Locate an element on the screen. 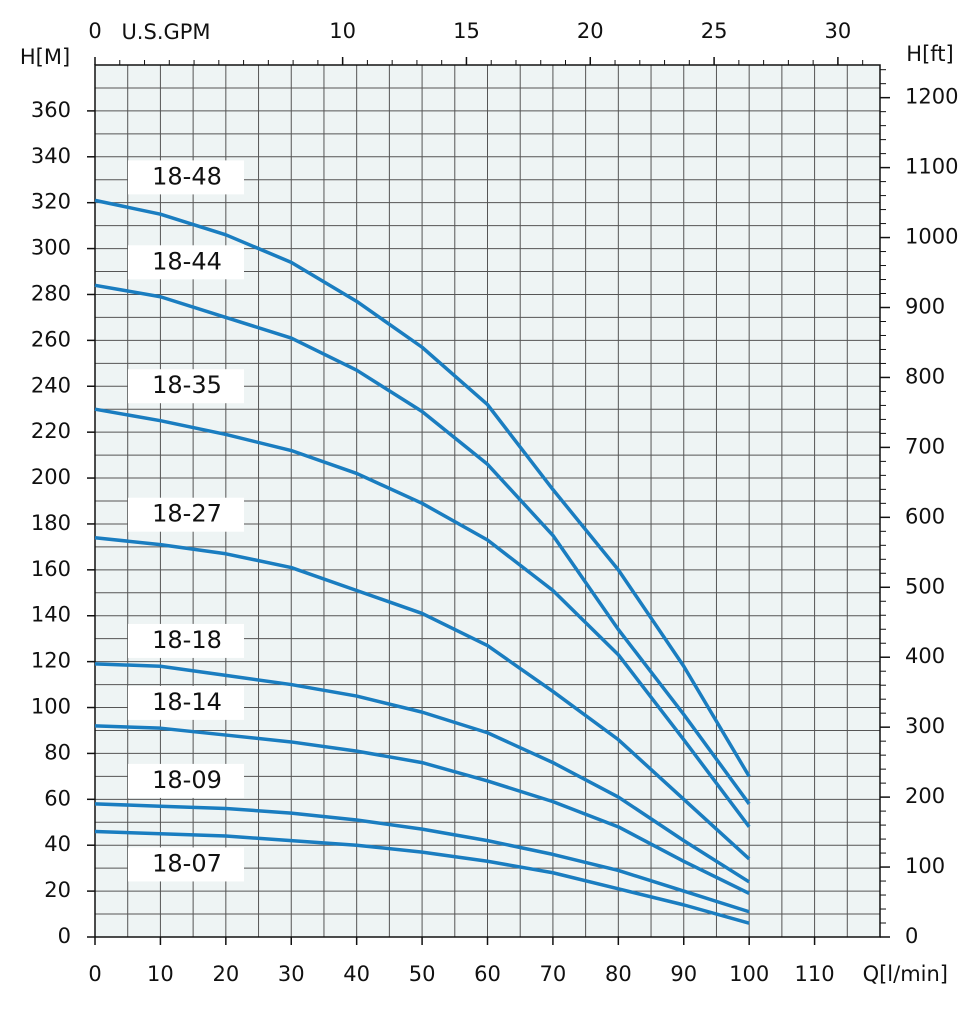 The height and width of the screenshot is (1022, 979). y-tick-label: 300 is located at coordinates (51, 248).